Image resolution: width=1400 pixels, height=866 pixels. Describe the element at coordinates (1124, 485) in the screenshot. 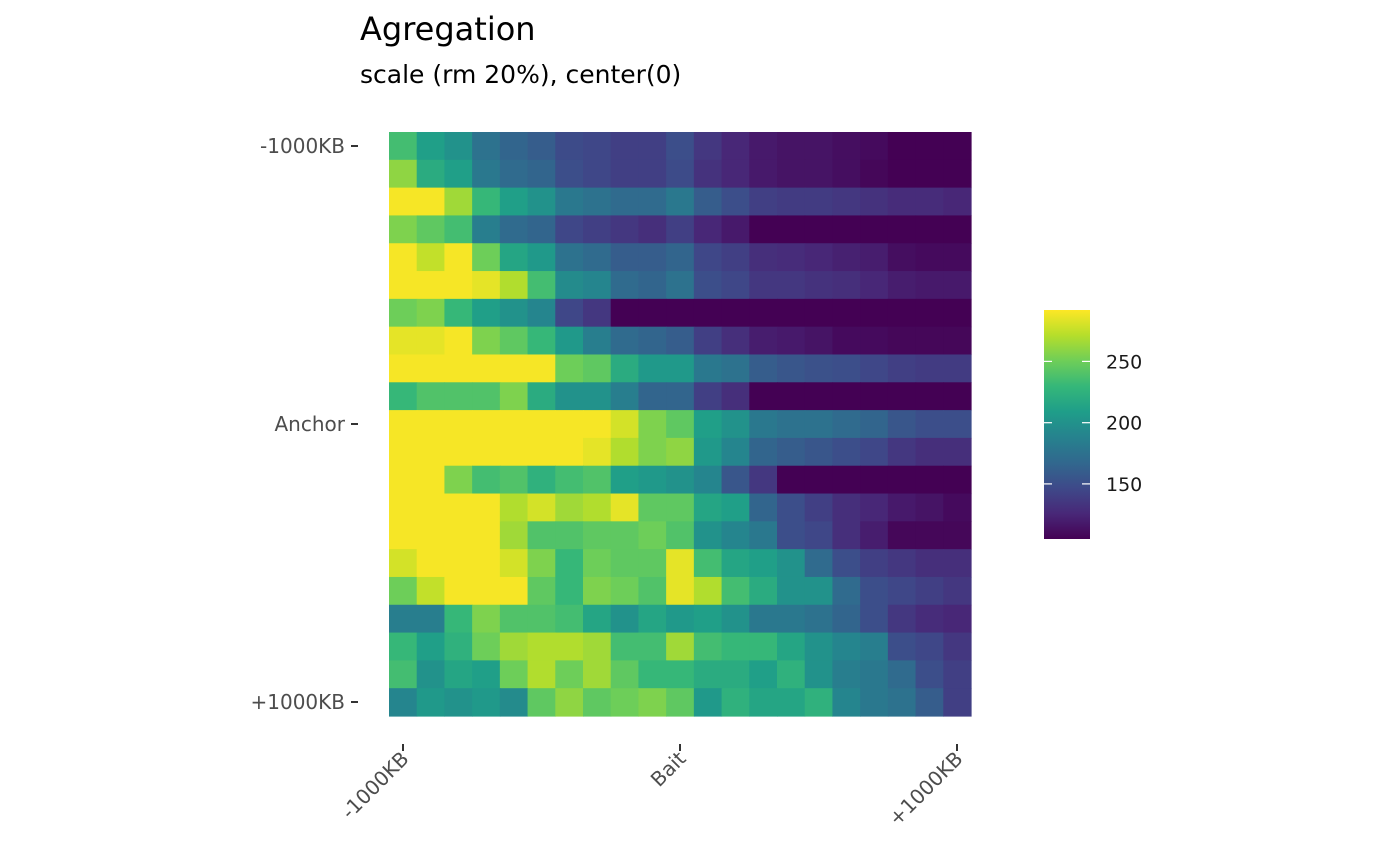

I see `legend-tick-label: 150` at that location.